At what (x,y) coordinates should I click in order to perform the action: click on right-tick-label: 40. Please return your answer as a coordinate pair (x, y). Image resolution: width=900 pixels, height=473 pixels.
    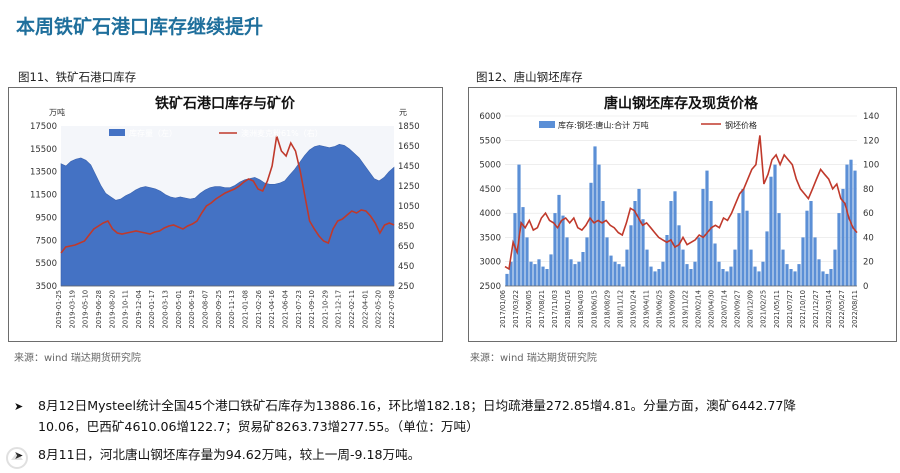
    Looking at the image, I should click on (868, 238).